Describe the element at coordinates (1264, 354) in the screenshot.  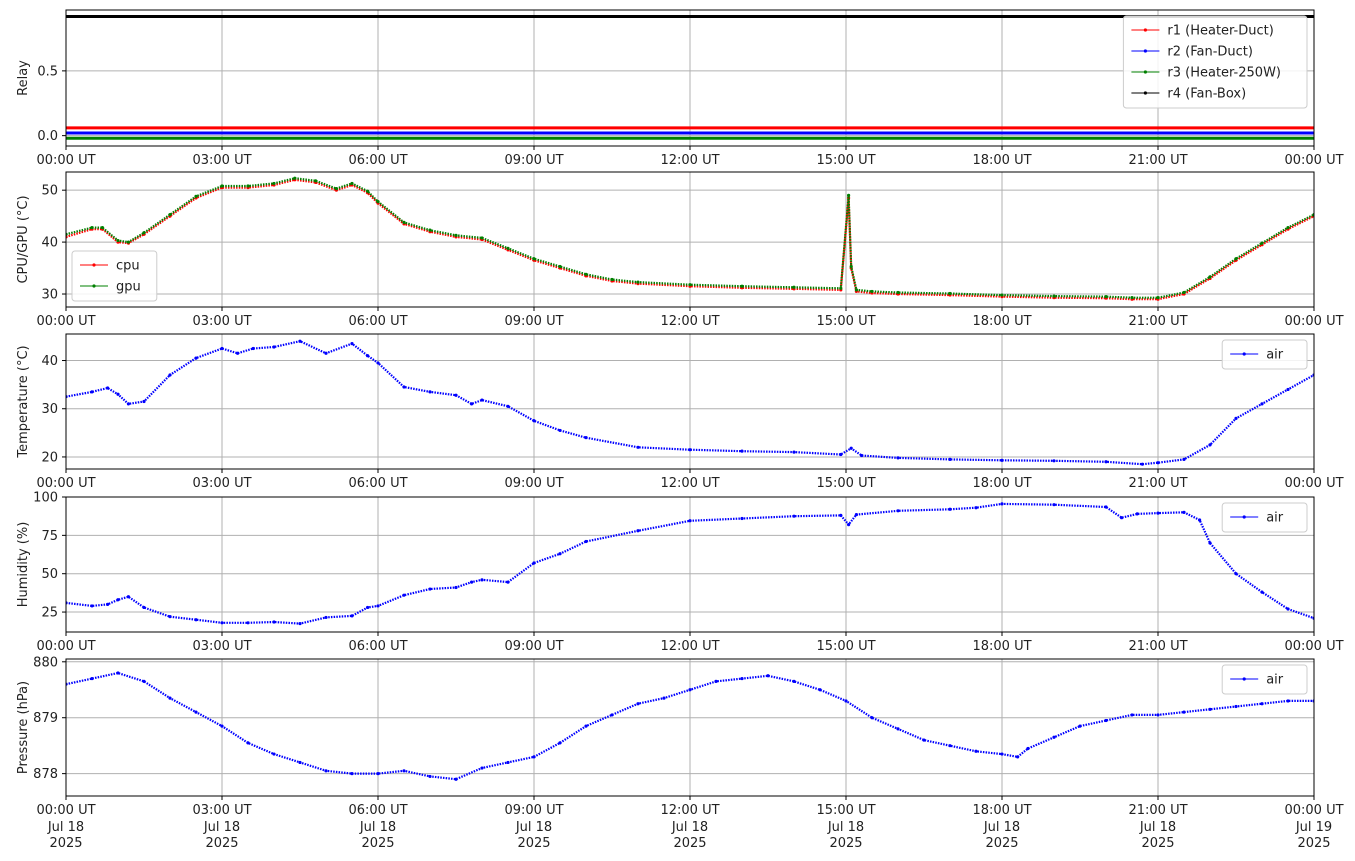
I see `legend: air` at that location.